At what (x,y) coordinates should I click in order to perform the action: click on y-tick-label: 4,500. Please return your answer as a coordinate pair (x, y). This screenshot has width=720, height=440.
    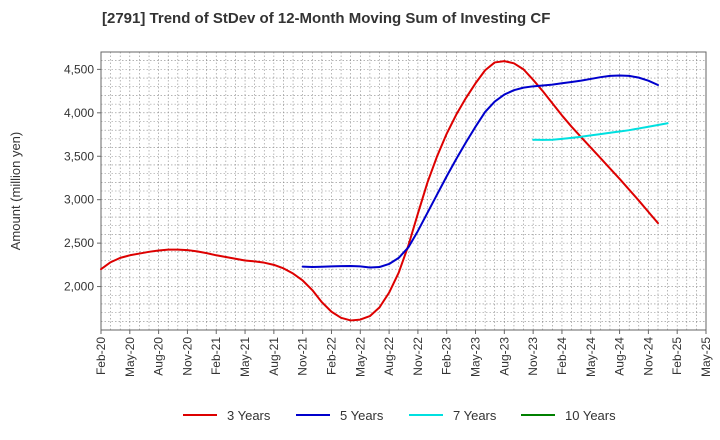
    Looking at the image, I should click on (79, 69).